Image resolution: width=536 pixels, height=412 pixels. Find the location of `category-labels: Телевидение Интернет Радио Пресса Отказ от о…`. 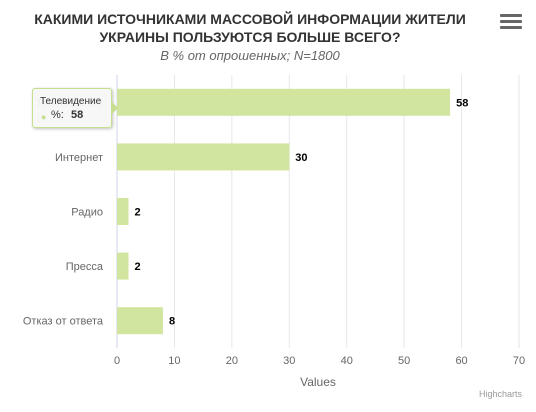

category-labels: Телевидение Интернет Радио Пресса Отказ от о… is located at coordinates (63, 212).